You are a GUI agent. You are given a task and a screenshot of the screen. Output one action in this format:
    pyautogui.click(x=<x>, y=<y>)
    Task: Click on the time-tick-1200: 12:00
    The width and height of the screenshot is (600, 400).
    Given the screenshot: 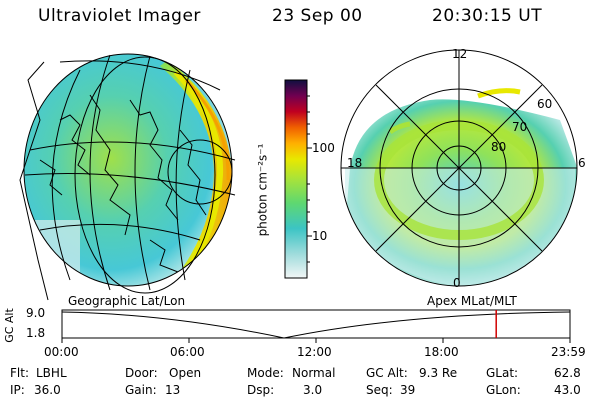 What is the action you would take?
    pyautogui.click(x=314, y=352)
    